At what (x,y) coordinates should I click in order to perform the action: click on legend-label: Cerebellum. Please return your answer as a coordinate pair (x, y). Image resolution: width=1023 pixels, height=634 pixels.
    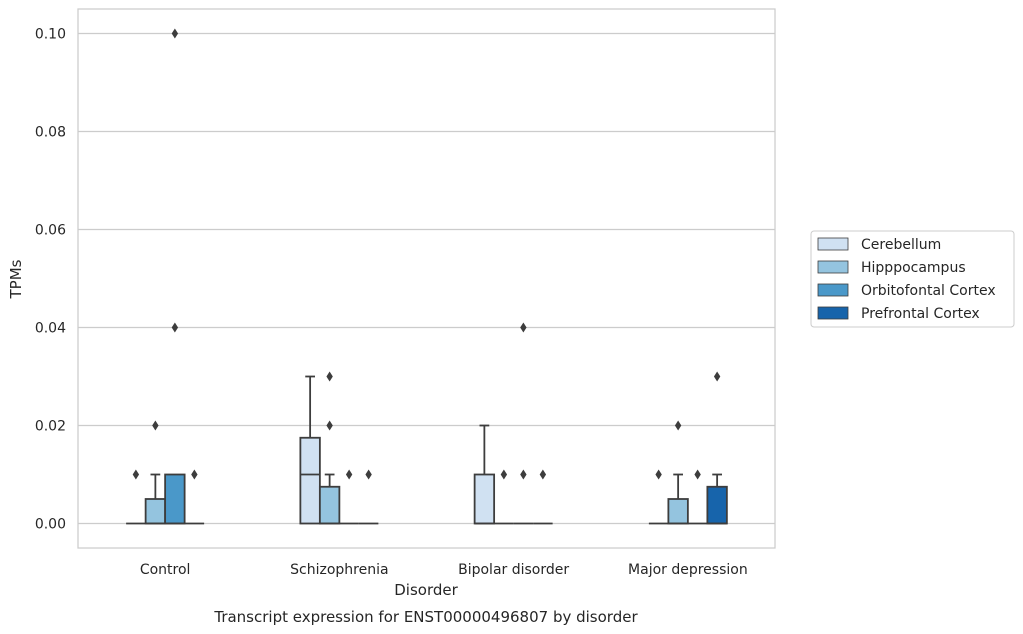
    Looking at the image, I should click on (901, 245).